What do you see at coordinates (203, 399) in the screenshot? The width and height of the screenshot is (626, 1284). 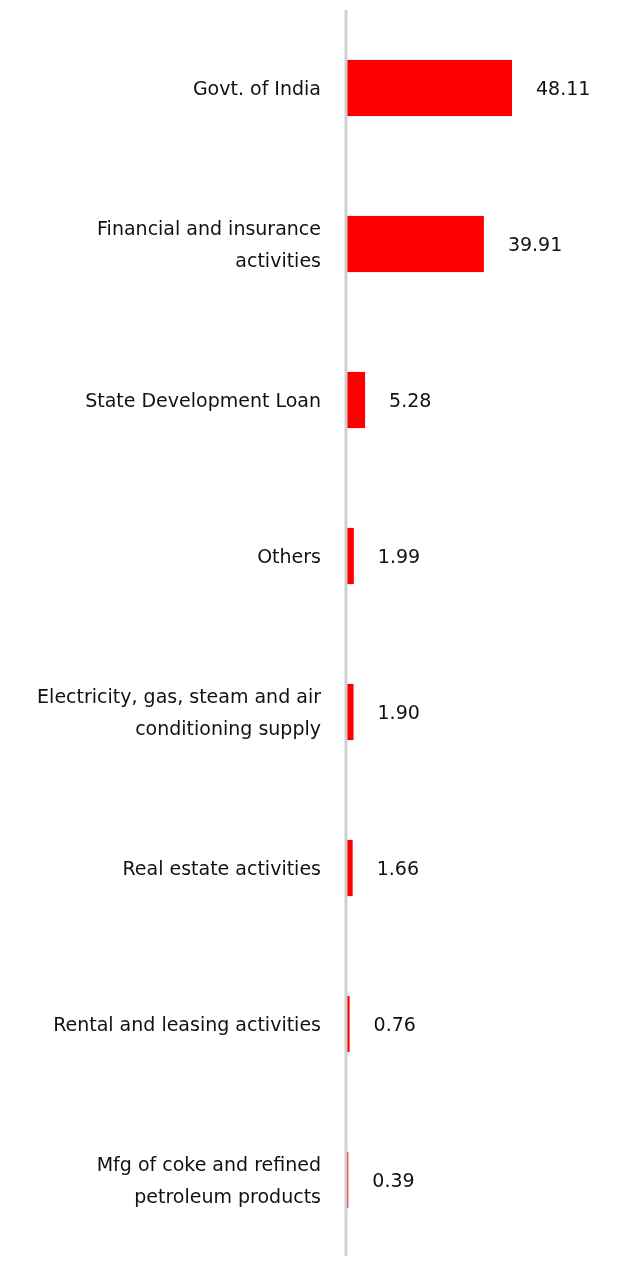 I see `y-tick-label: State Development Loan` at bounding box center [203, 399].